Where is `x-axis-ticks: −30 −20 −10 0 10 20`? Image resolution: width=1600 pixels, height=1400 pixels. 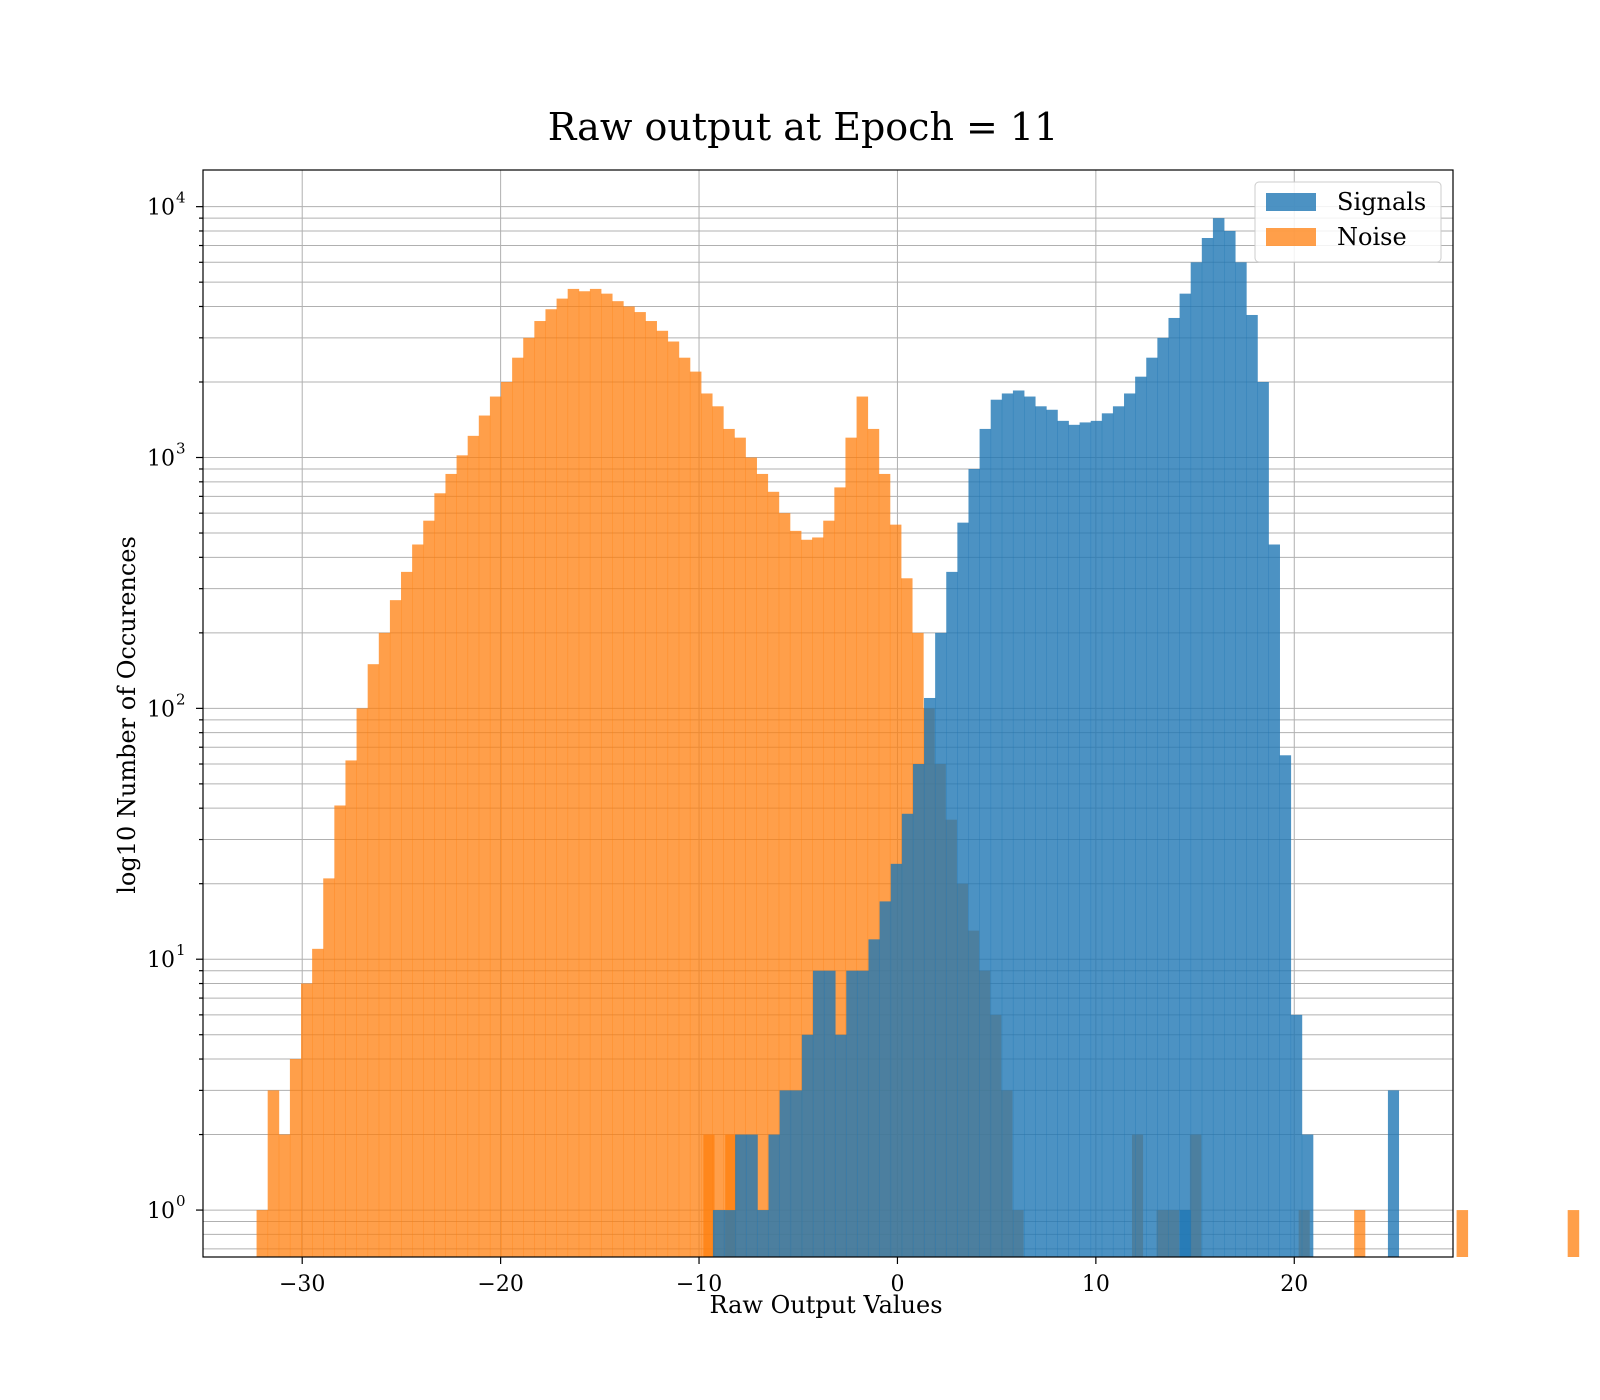
x-axis-ticks: −30 −20 −10 0 10 20 is located at coordinates (793, 1277).